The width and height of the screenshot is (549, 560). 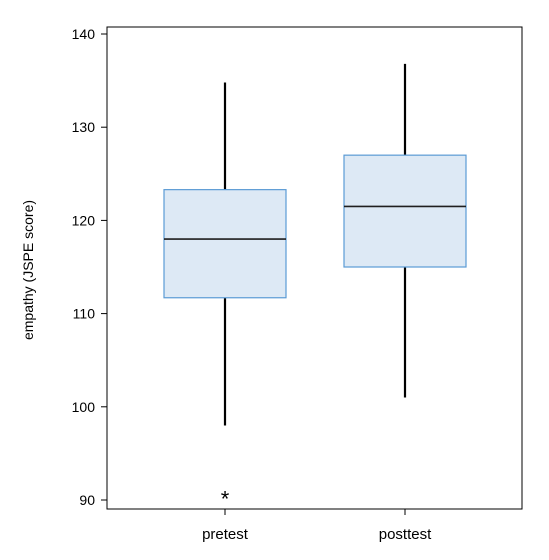 What do you see at coordinates (87, 500) in the screenshot?
I see `y-tick-label: 90` at bounding box center [87, 500].